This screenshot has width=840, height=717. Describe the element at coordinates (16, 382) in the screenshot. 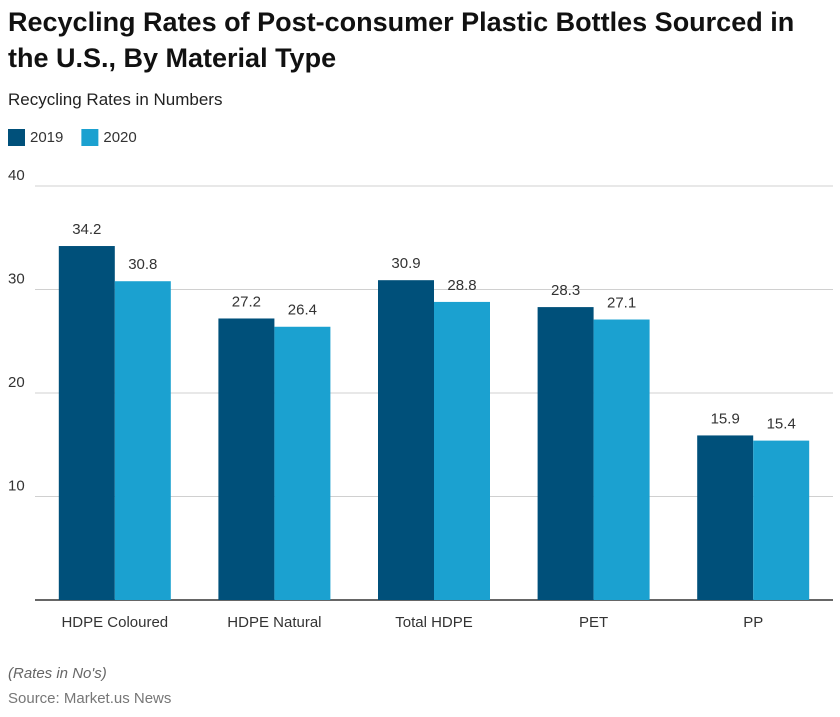

I see `y-tick-label: 20` at that location.